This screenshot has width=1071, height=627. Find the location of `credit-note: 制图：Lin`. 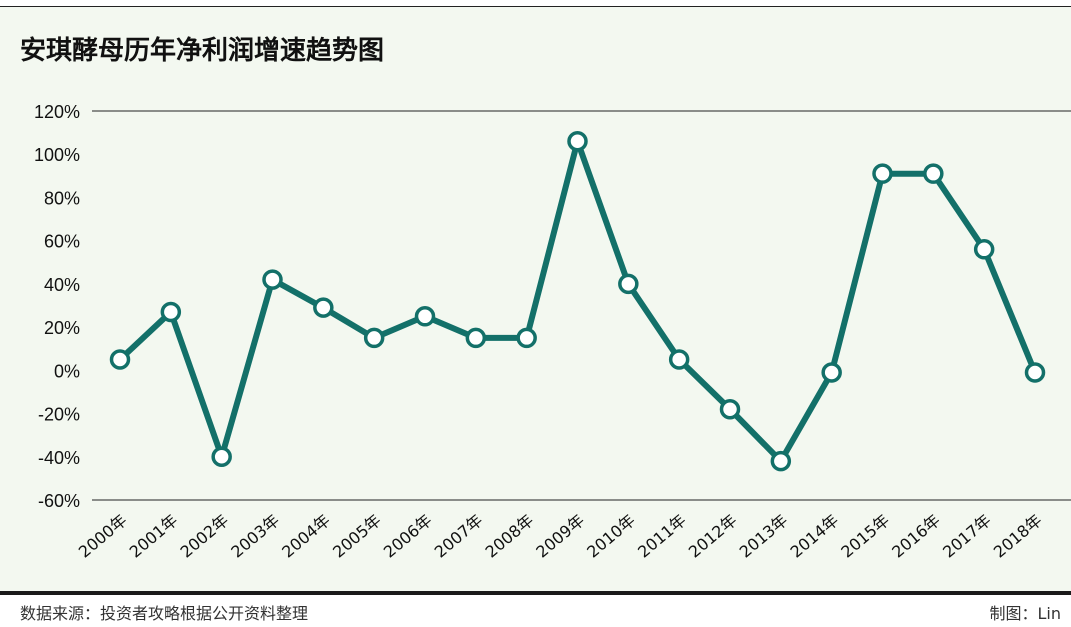

credit-note: 制图：Lin is located at coordinates (1025, 613).